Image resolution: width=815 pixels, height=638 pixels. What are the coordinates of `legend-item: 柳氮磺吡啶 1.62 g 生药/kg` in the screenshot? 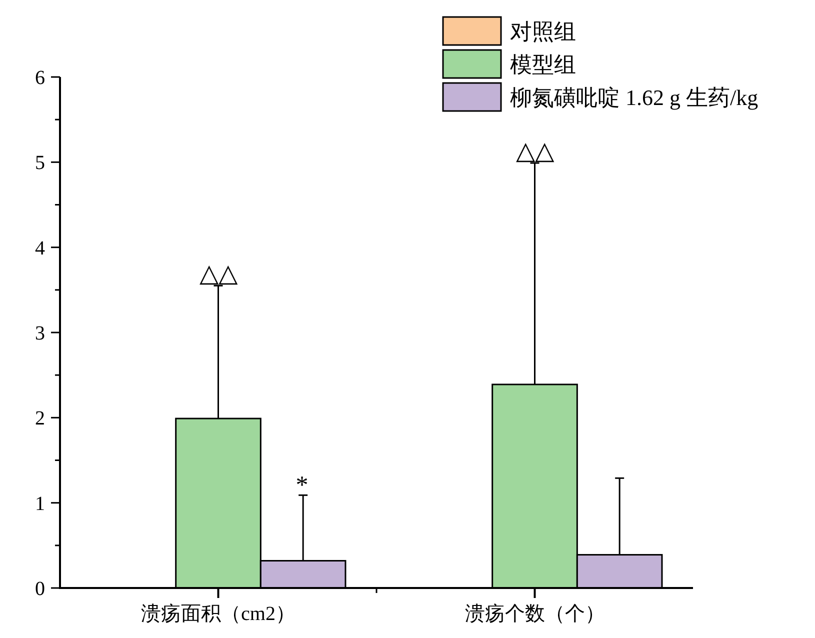 It's located at (600, 97).